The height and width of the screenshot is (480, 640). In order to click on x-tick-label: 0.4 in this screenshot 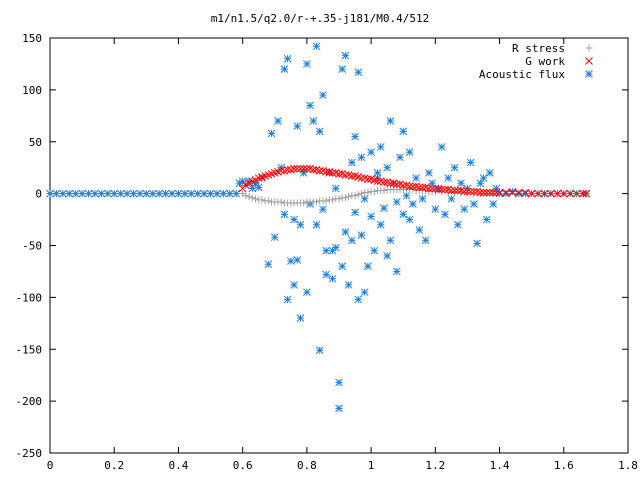, I will do `click(179, 465)`.